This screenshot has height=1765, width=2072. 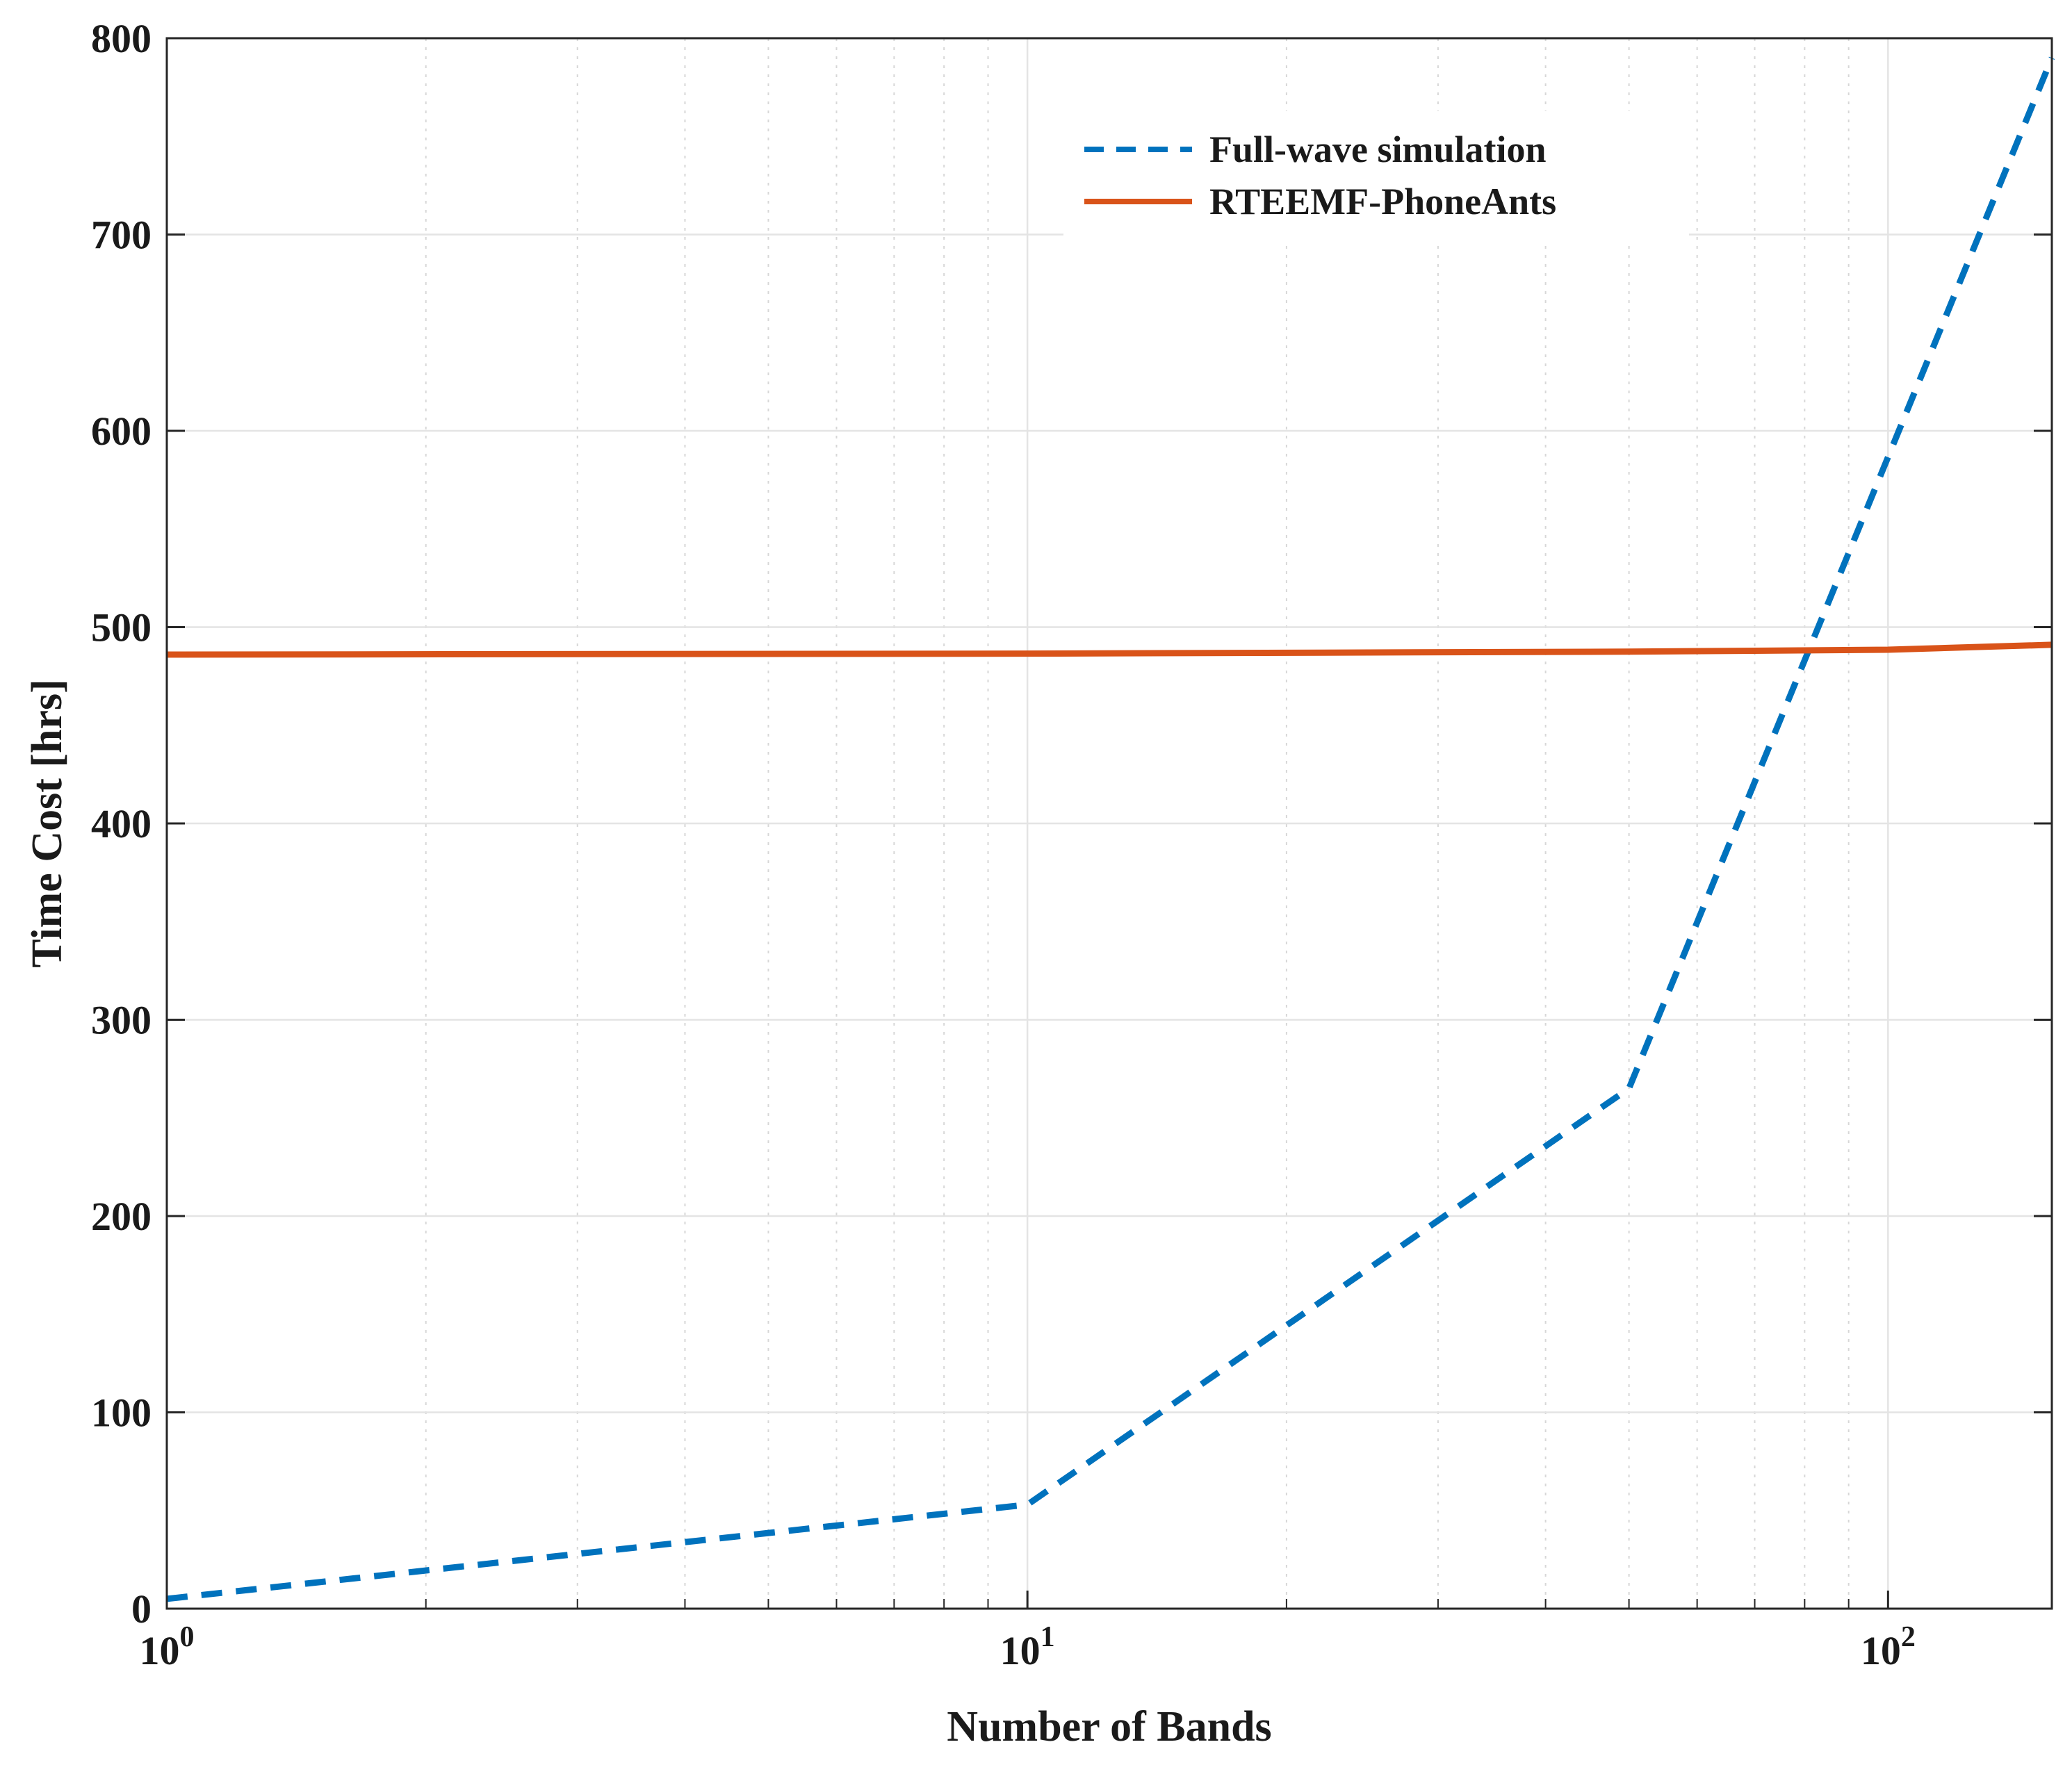 I want to click on x-tick-label: 10⁰, so click(x=167, y=1647).